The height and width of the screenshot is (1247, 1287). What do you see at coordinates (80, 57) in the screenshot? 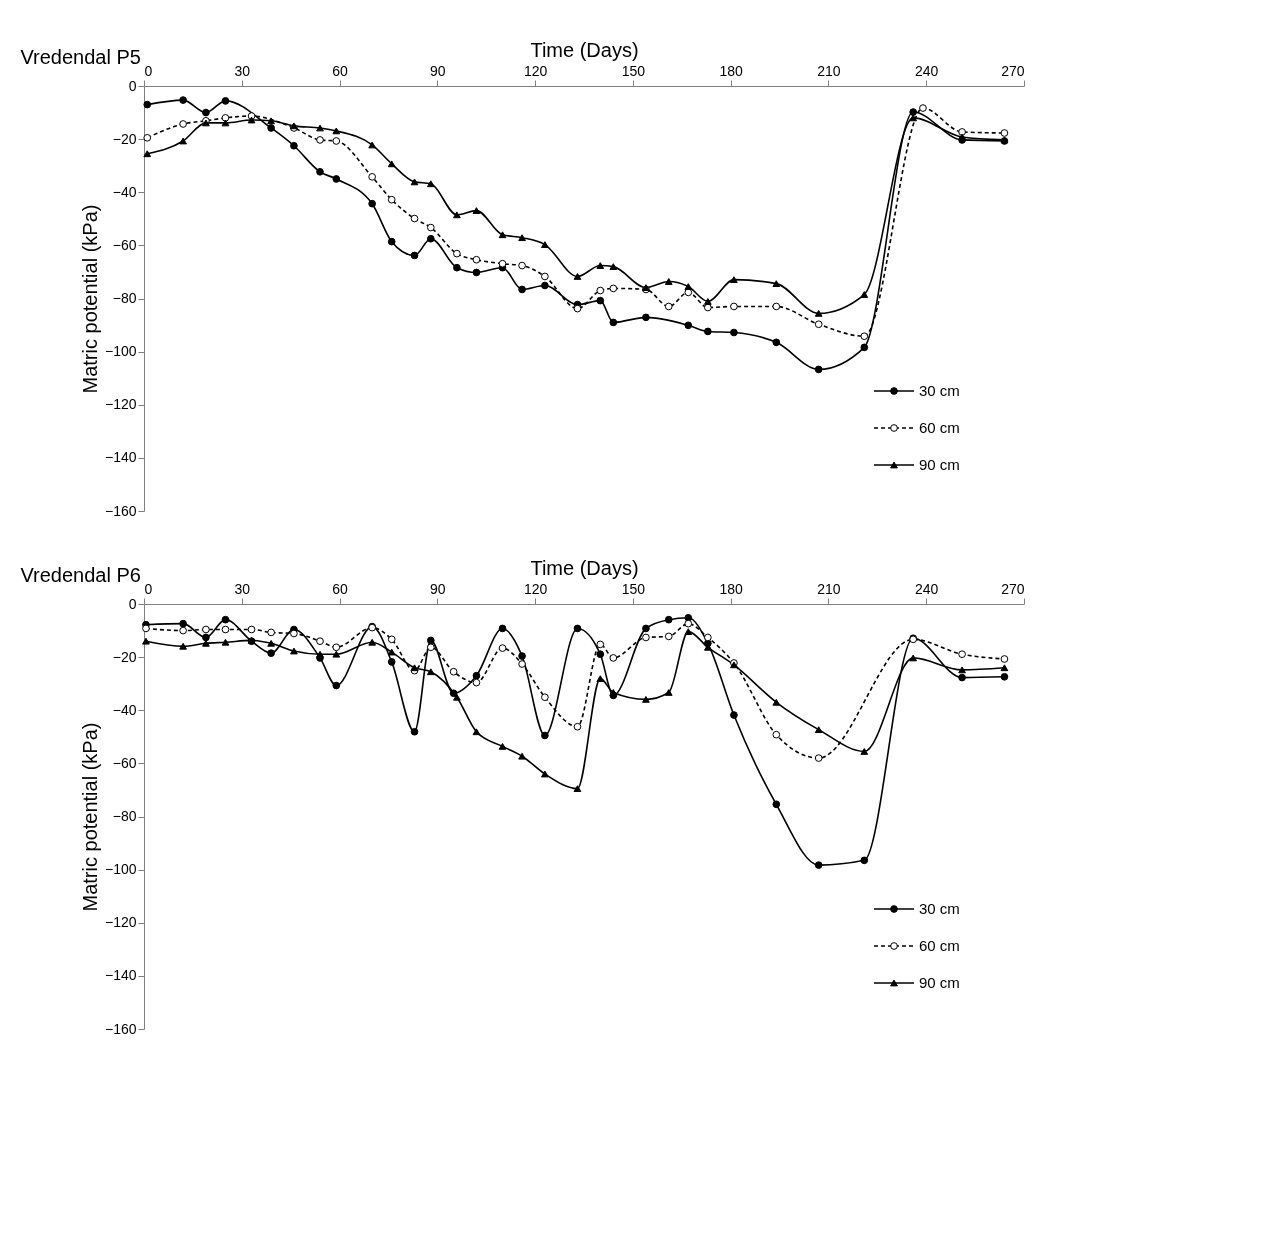
I see `chart-title: Vredendal P5` at bounding box center [80, 57].